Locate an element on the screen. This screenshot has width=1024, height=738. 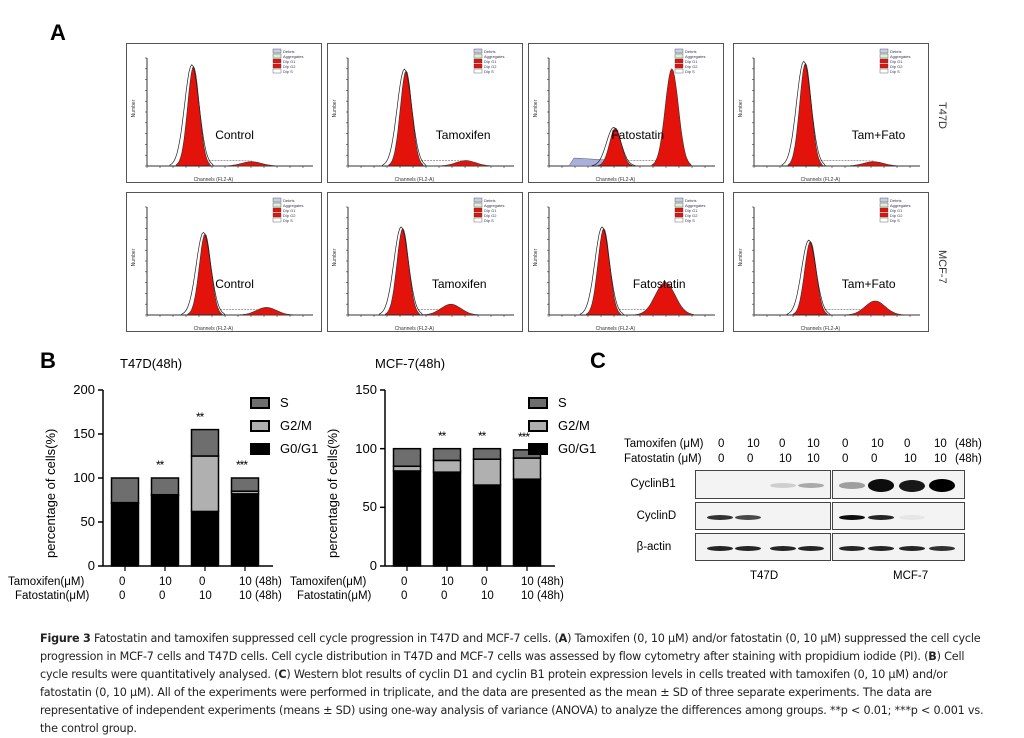
blot-cyclinb1-mcf7 is located at coordinates (898, 484).